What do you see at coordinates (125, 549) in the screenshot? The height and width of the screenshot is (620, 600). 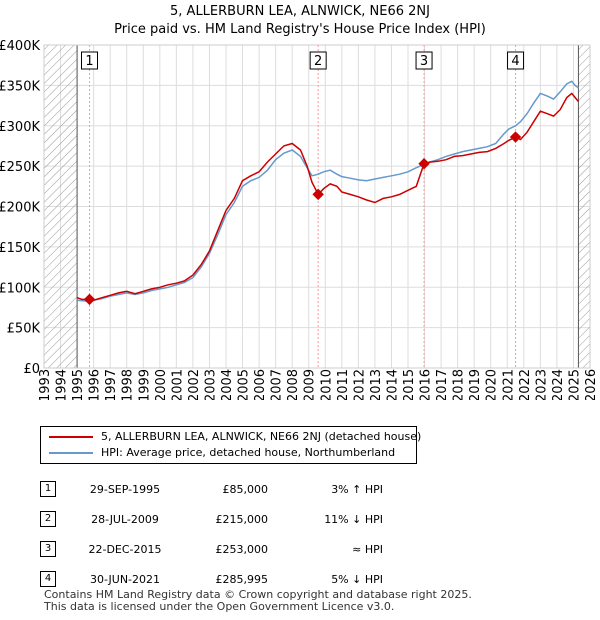 I see `transaction-date: 22-DEC-2015` at bounding box center [125, 549].